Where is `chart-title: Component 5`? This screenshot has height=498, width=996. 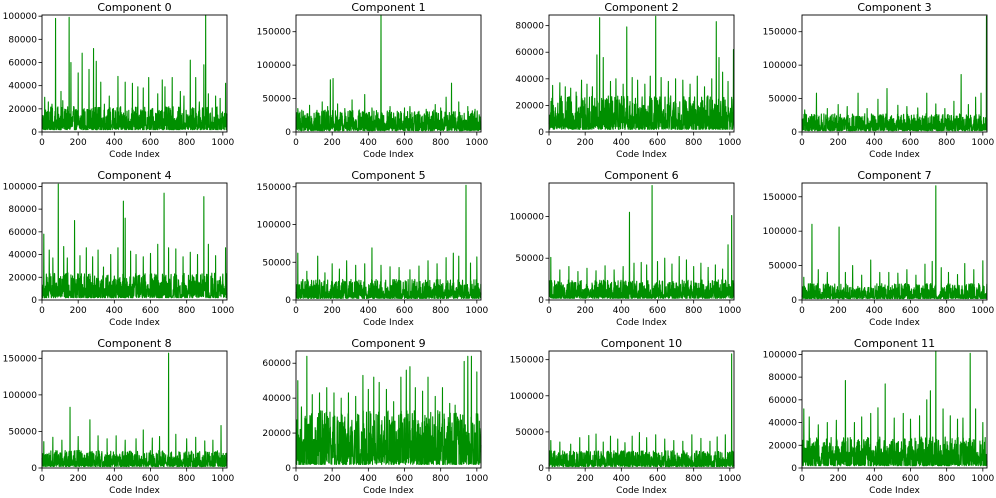 chart-title: Component 5 is located at coordinates (388, 175).